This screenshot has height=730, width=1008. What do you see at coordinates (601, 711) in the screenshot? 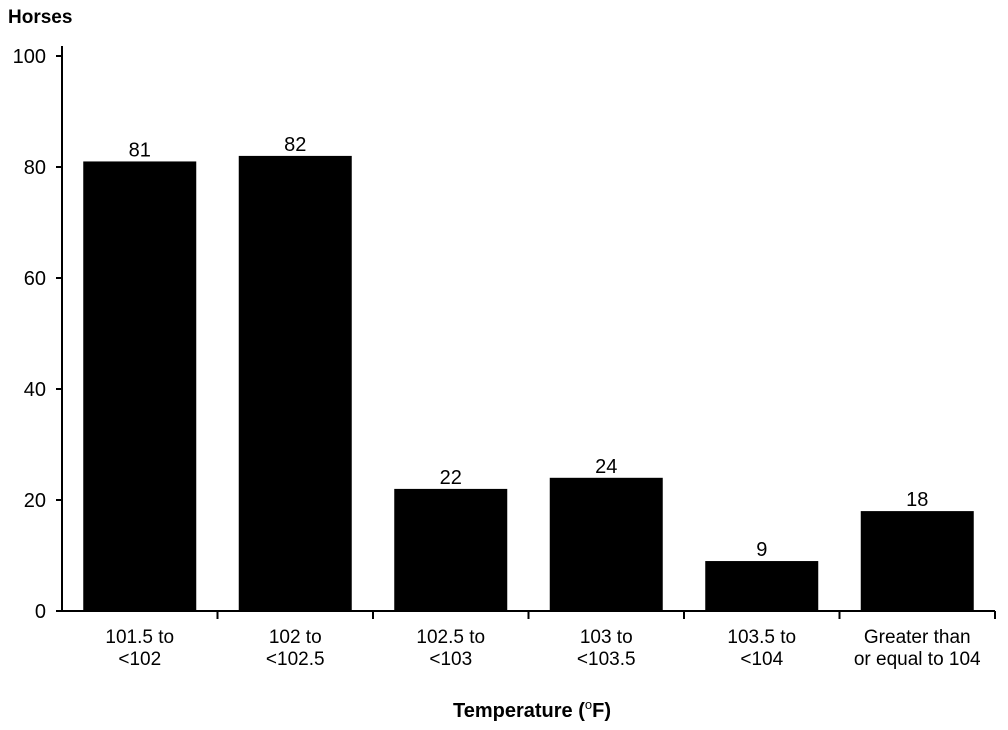
I see `x-axis-title-suffix: F)` at bounding box center [601, 711].